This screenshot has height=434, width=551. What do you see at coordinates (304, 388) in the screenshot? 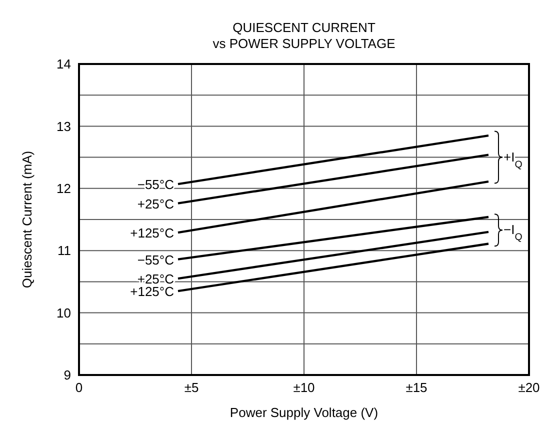
I see `x-tick-label: ±10` at bounding box center [304, 388].